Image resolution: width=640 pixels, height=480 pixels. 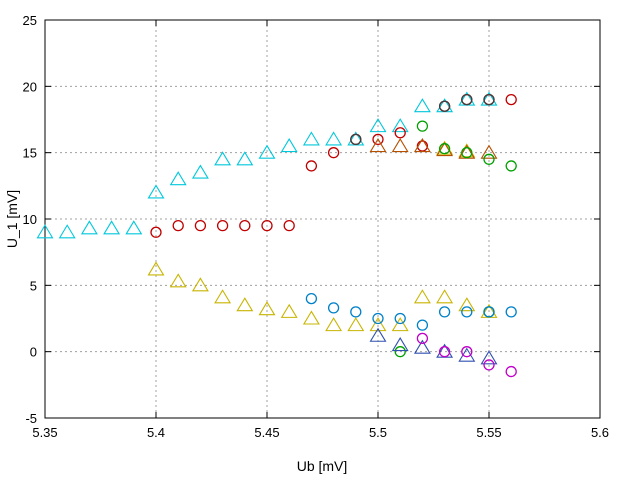 What do you see at coordinates (322, 466) in the screenshot?
I see `x-axis-label: Ub [mV]` at bounding box center [322, 466].